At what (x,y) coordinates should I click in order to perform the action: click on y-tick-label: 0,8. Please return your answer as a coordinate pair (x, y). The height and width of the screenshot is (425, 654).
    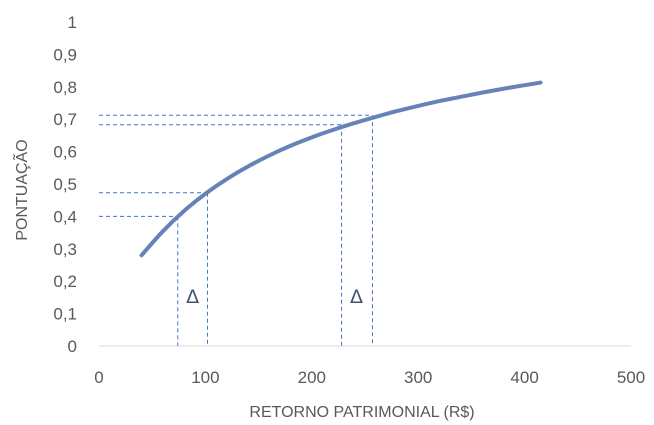
    Looking at the image, I should click on (65, 87).